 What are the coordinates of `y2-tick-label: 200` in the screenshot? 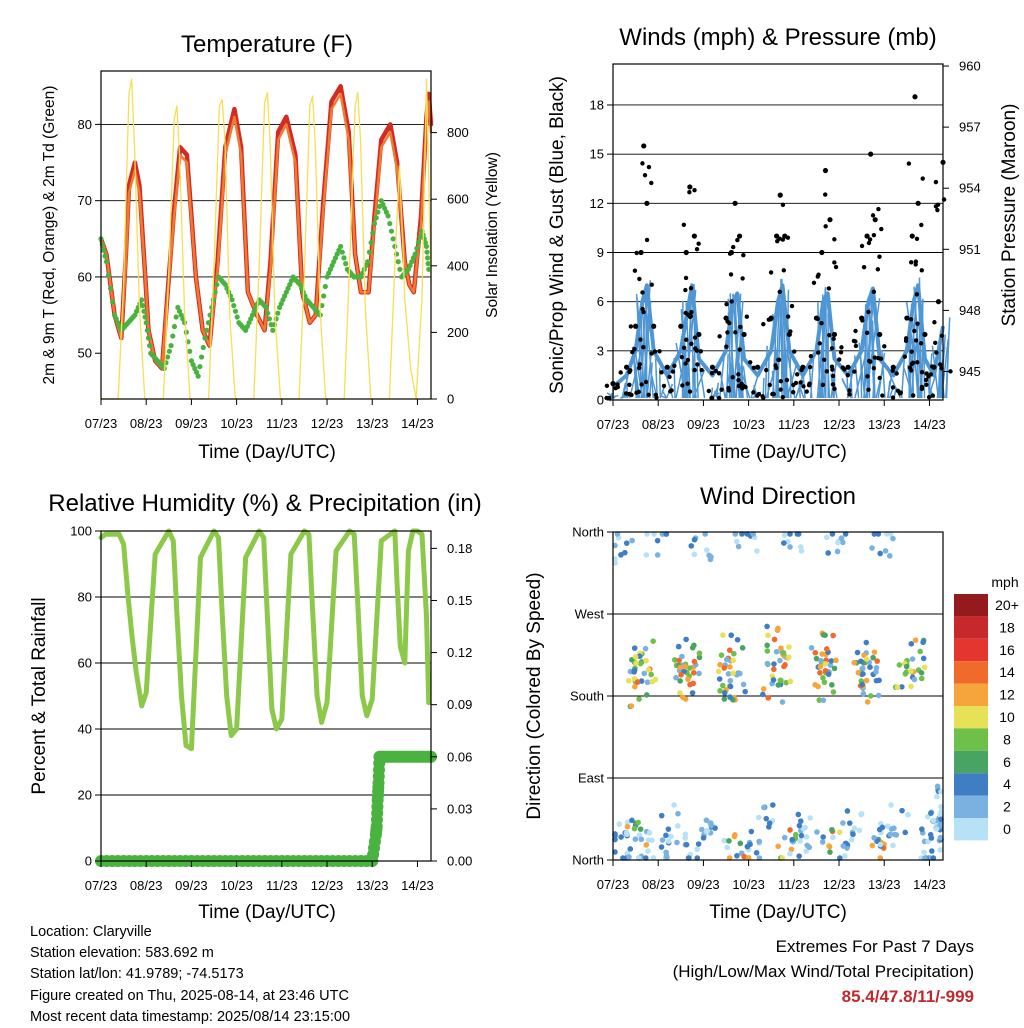 It's located at (458, 332).